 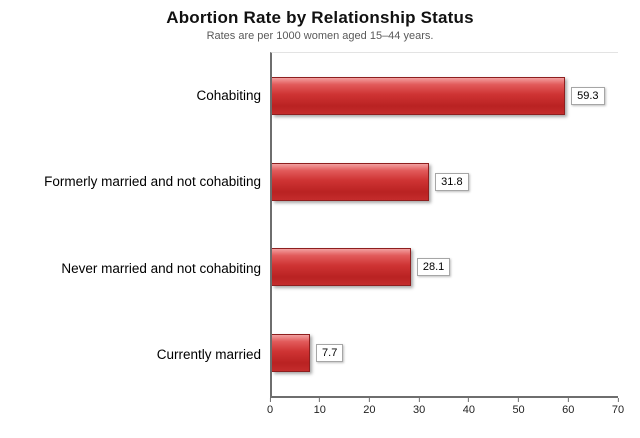 What do you see at coordinates (518, 410) in the screenshot?
I see `x-tick-label: 50` at bounding box center [518, 410].